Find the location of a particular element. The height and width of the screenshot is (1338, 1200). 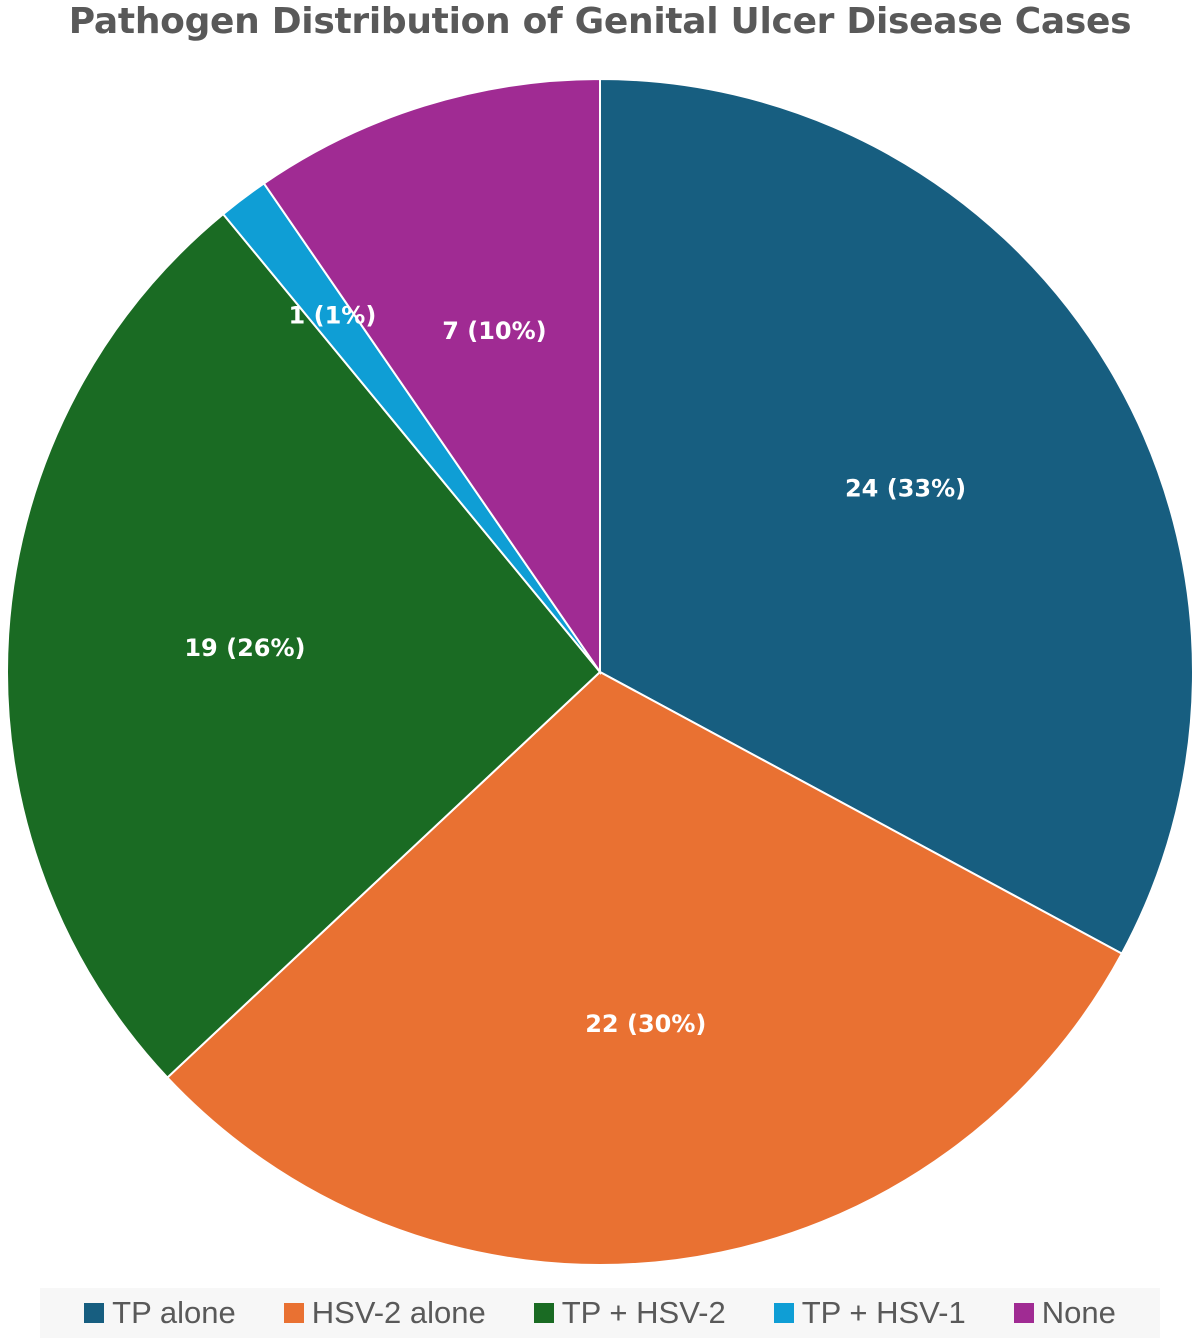

legend-label: HSV-2 alone is located at coordinates (398, 1312).